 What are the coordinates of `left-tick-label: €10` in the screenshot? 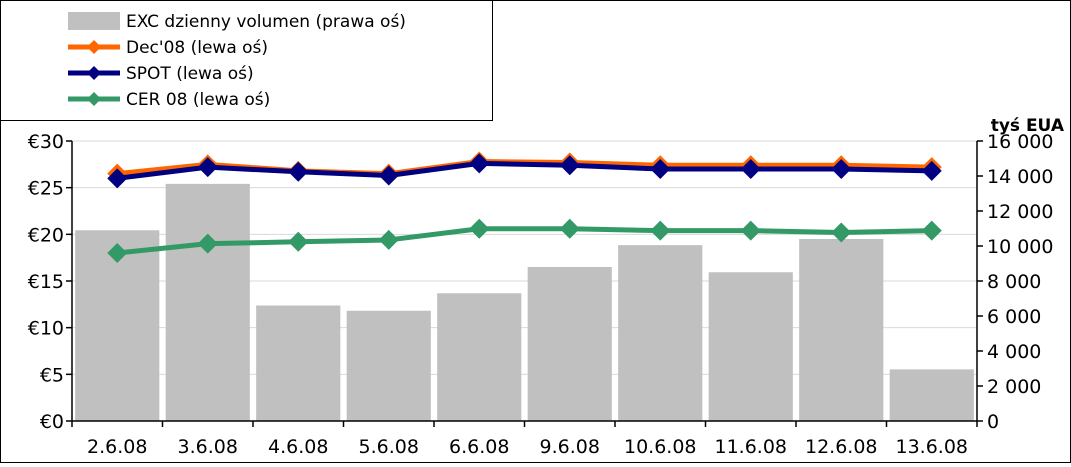 It's located at (46, 329).